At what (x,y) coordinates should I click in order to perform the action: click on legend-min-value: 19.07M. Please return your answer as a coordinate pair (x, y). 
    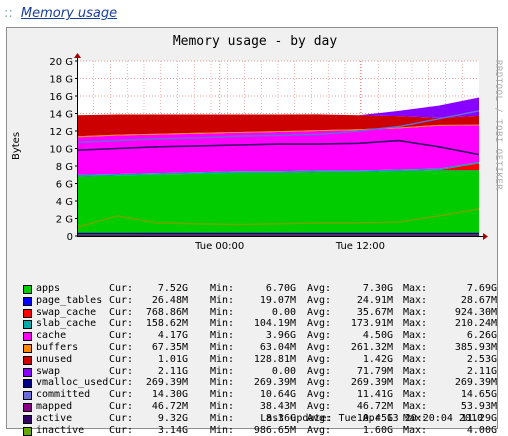
    Looking at the image, I should click on (266, 300).